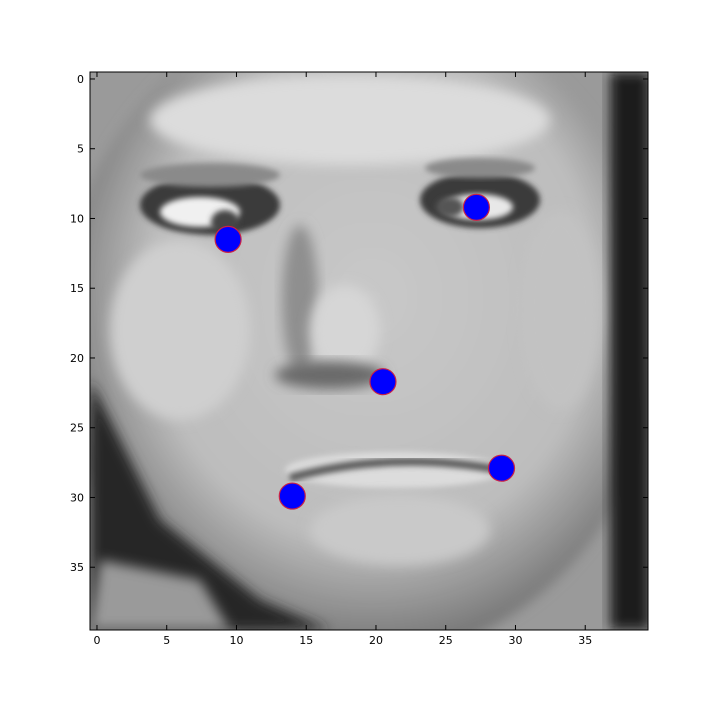 Image resolution: width=720 pixels, height=720 pixels. I want to click on x-tick-label: 25, so click(446, 640).